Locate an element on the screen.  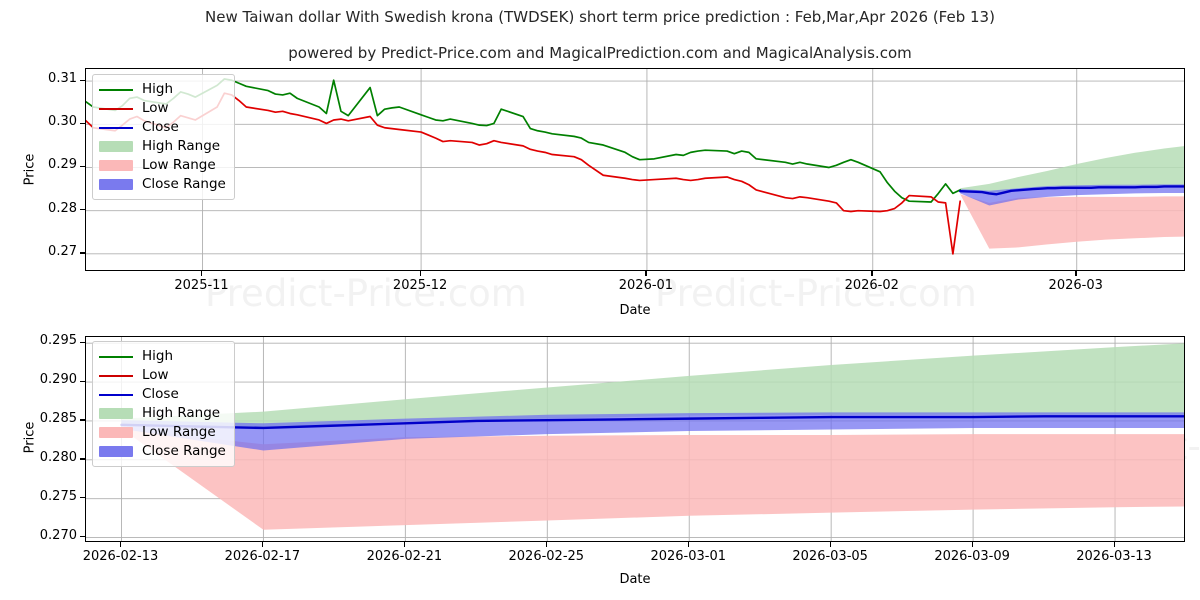
forecast-x-tick-label: 2026-02-17 is located at coordinates (262, 556).